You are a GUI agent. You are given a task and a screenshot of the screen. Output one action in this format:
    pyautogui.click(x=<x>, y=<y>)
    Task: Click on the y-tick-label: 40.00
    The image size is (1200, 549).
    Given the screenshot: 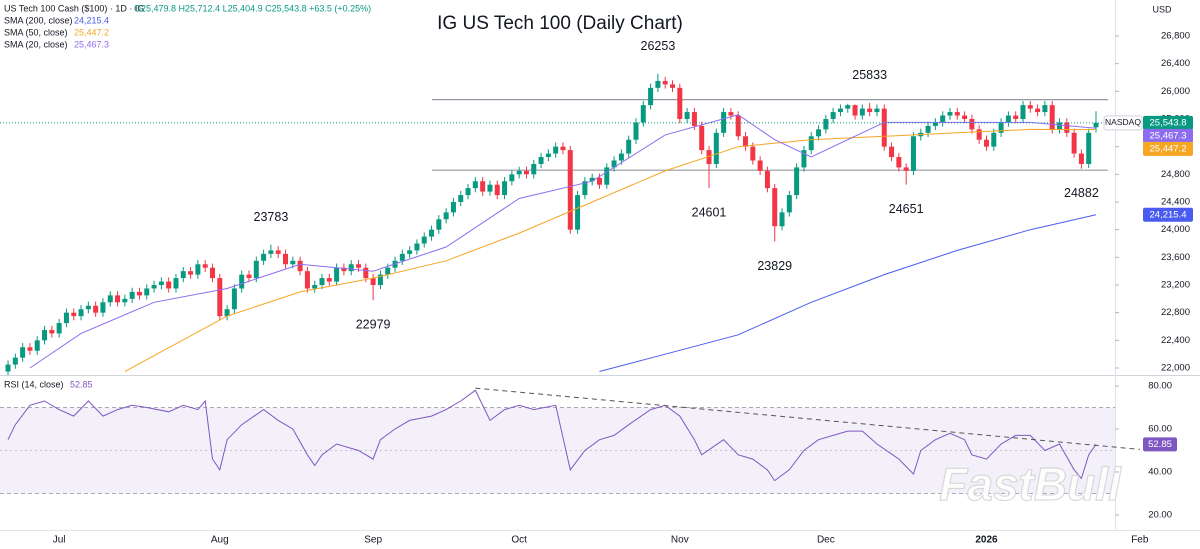 What is the action you would take?
    pyautogui.click(x=1160, y=471)
    